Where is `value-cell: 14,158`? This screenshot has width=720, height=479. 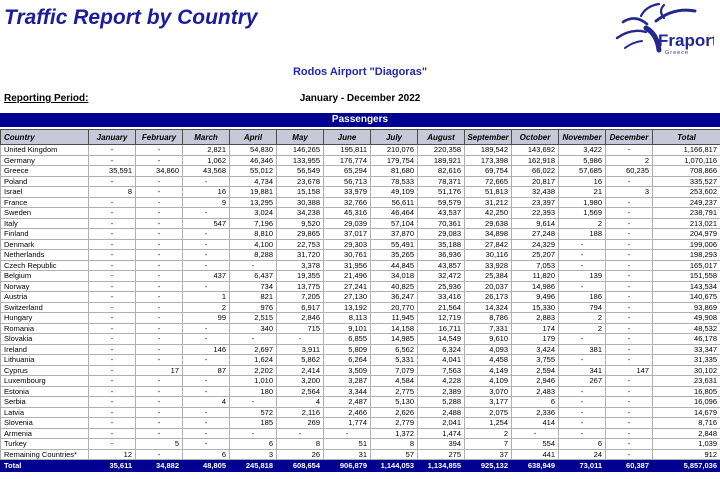 value-cell: 14,158 is located at coordinates (394, 328).